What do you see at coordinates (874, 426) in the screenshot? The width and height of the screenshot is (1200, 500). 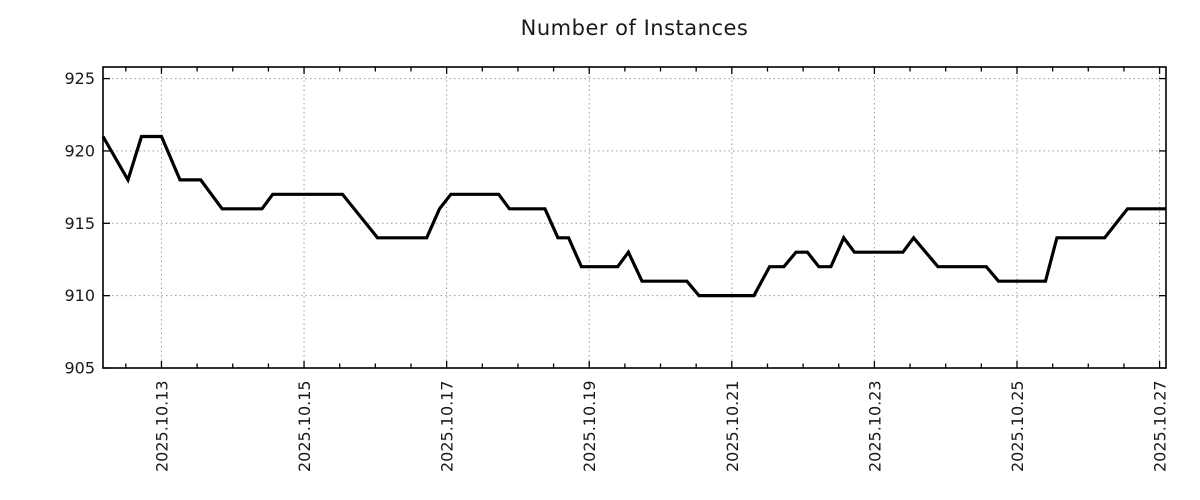 I see `x-tick-label: 2025.10.23` at bounding box center [874, 426].